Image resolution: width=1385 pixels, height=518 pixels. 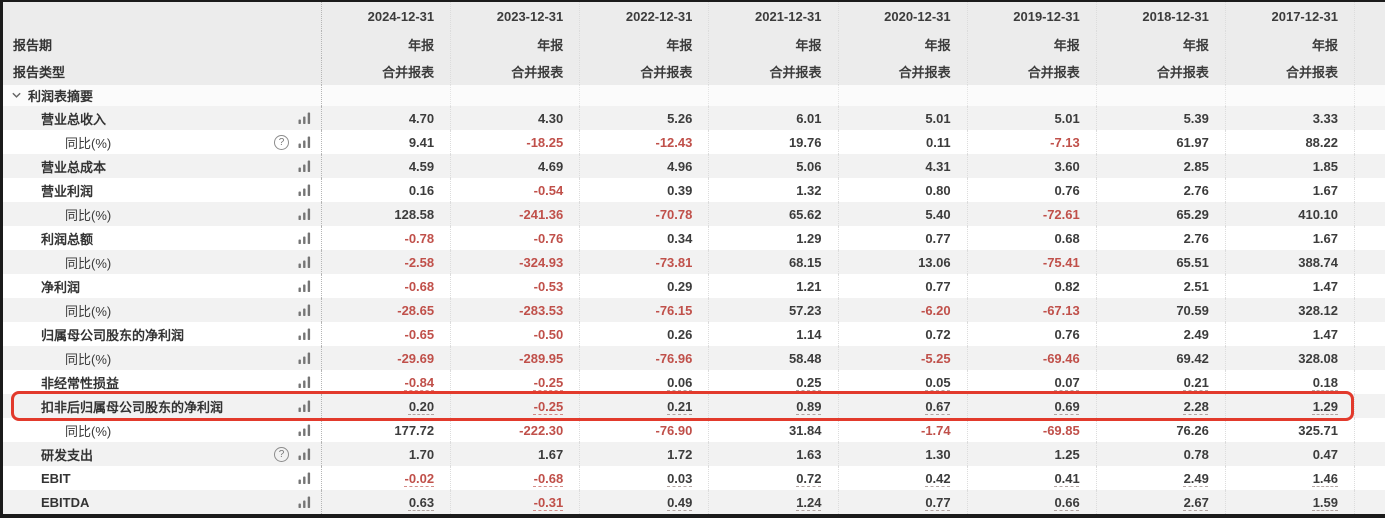 What do you see at coordinates (550, 118) in the screenshot?
I see `value-cell-text: 4.30` at bounding box center [550, 118].